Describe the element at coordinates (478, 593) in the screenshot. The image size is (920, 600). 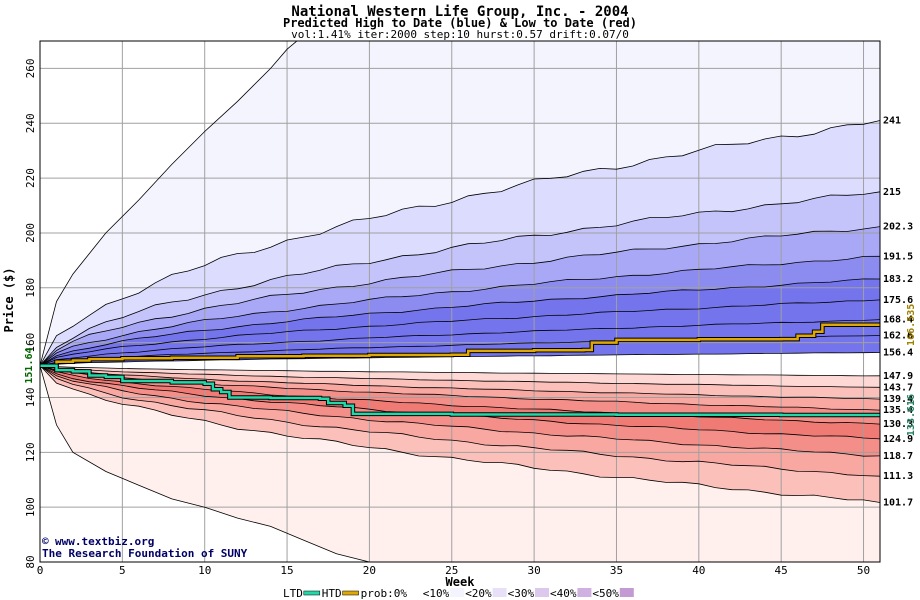
I see `legend-label: <20%` at that location.